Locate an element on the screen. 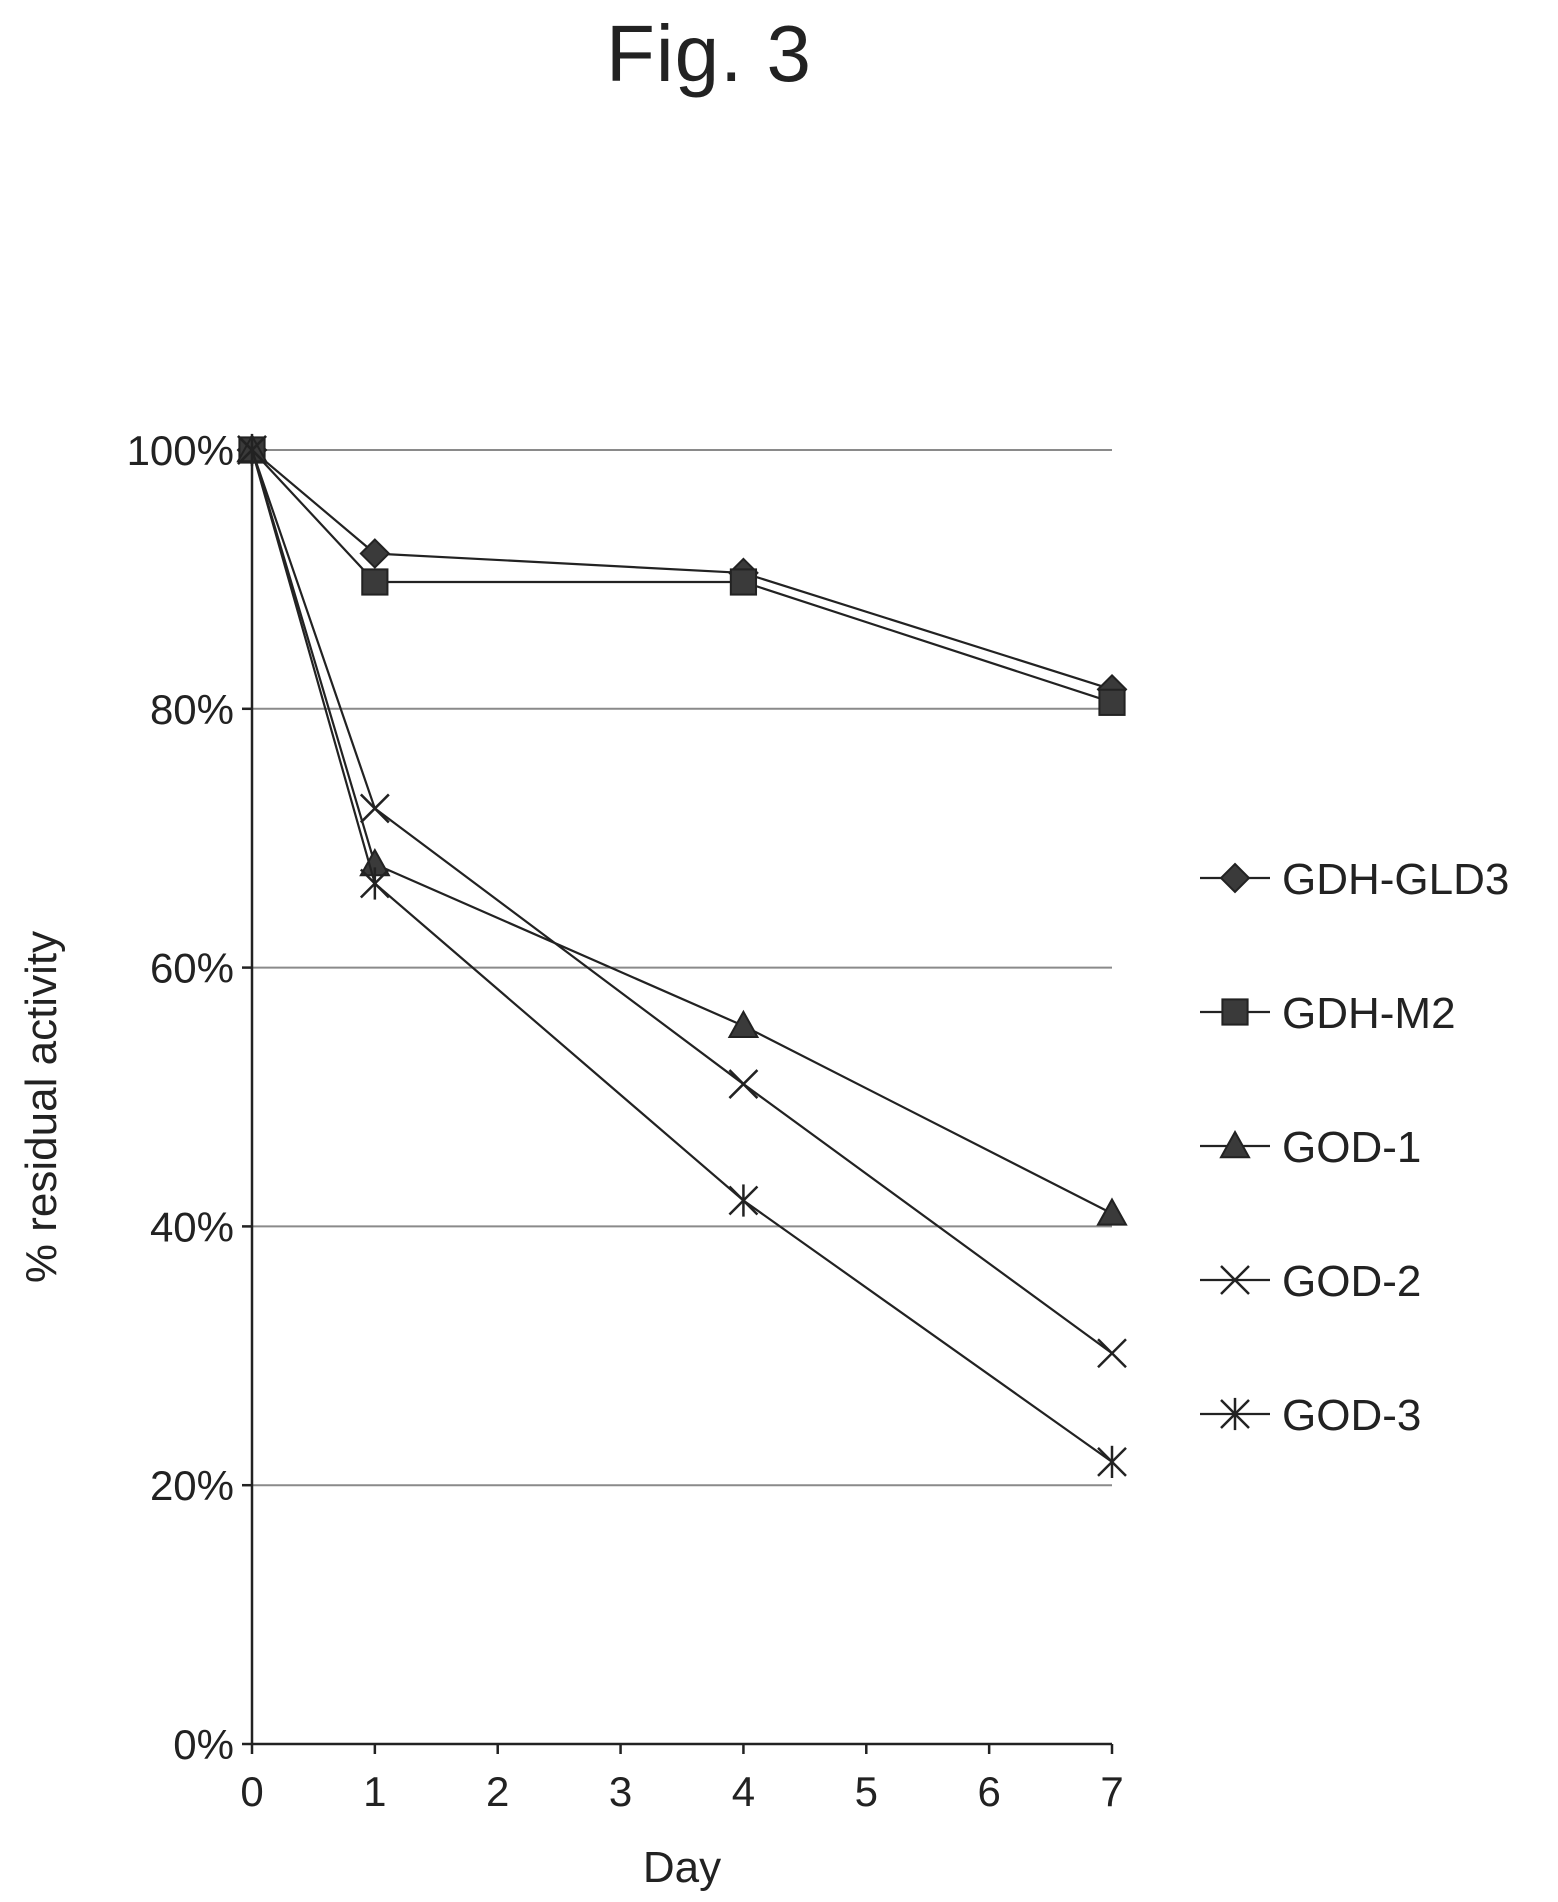 This screenshot has width=1558, height=1902. legend-label-gdh-gld3: GDH-GLD3 is located at coordinates (1395, 879).